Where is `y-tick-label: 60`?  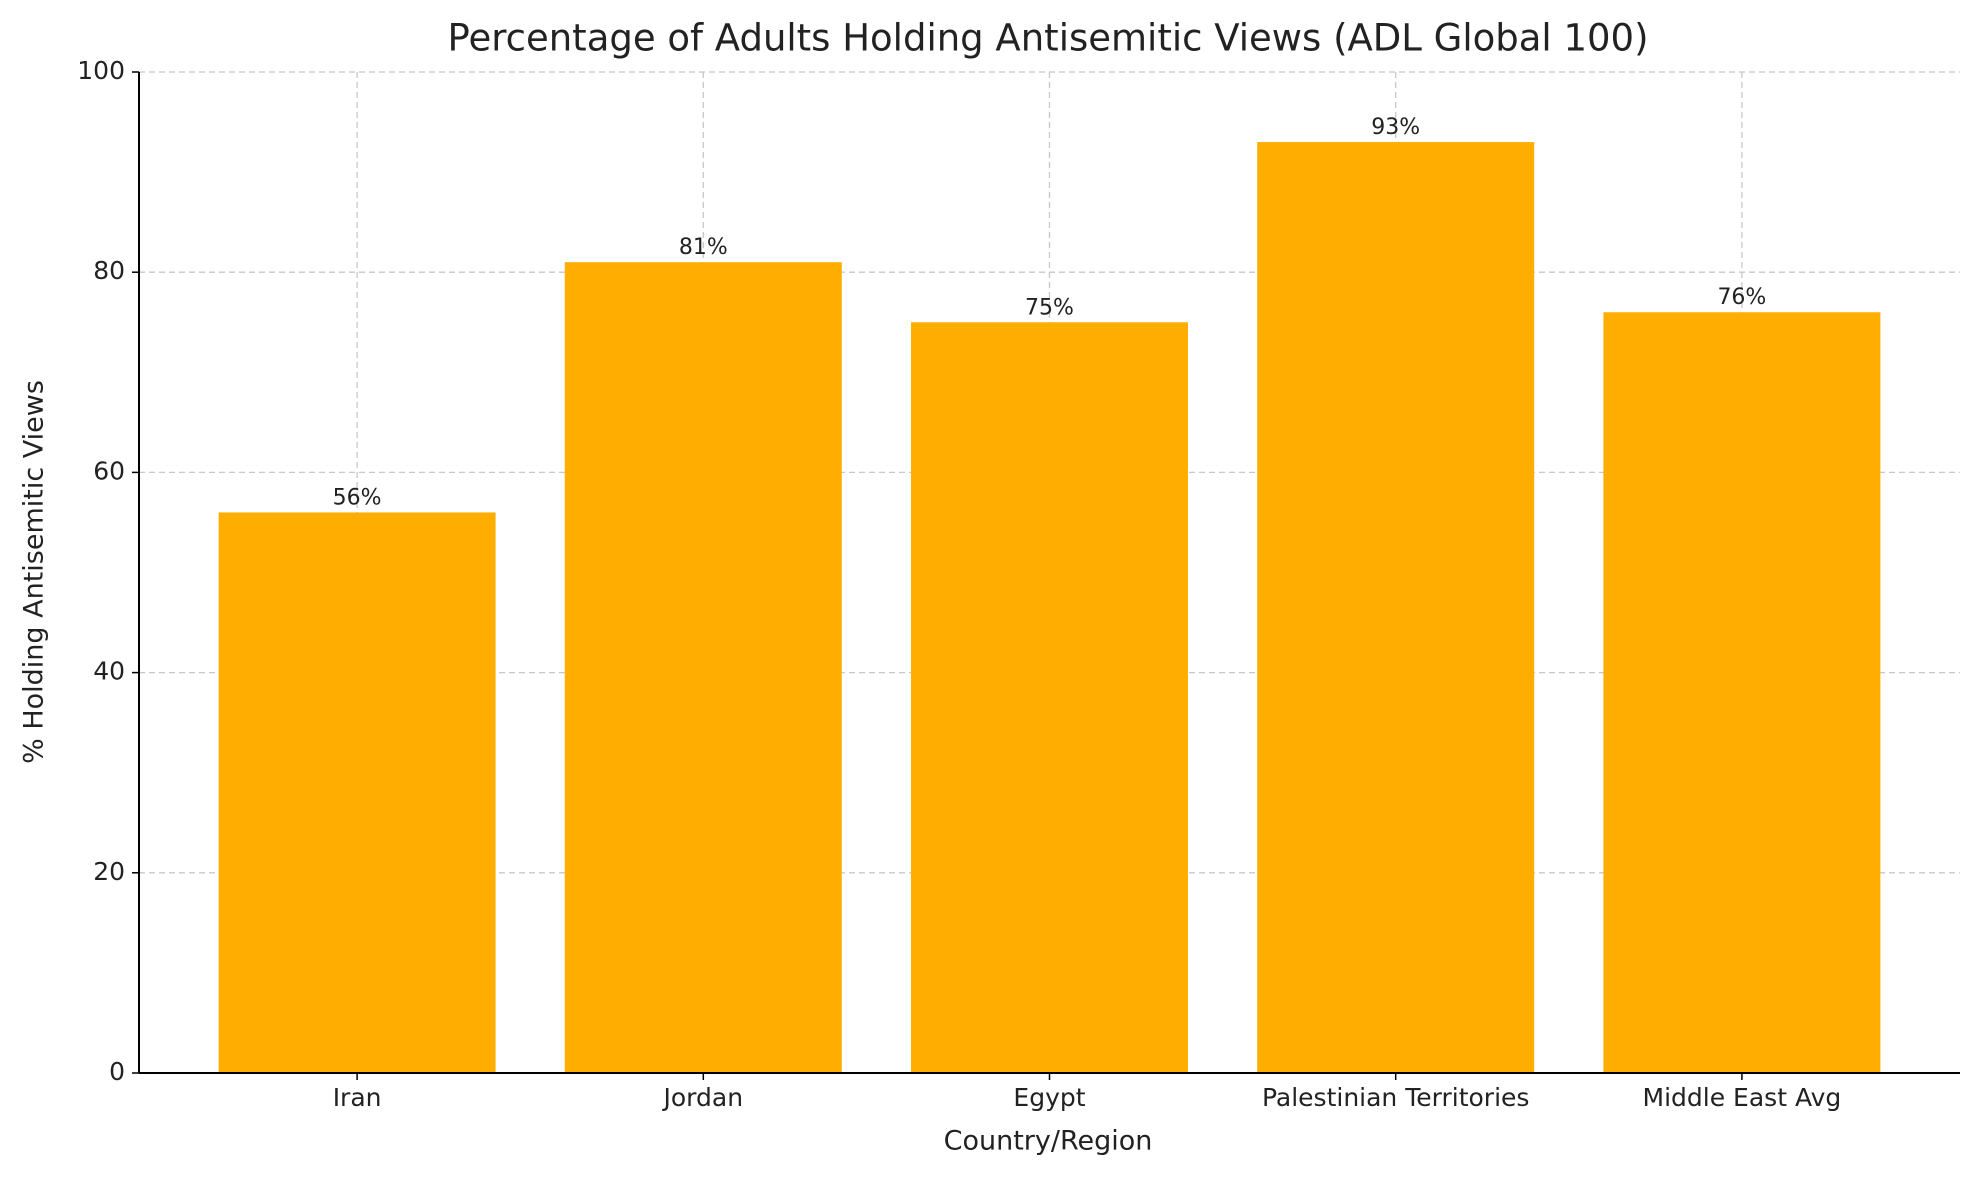
y-tick-label: 60 is located at coordinates (109, 470).